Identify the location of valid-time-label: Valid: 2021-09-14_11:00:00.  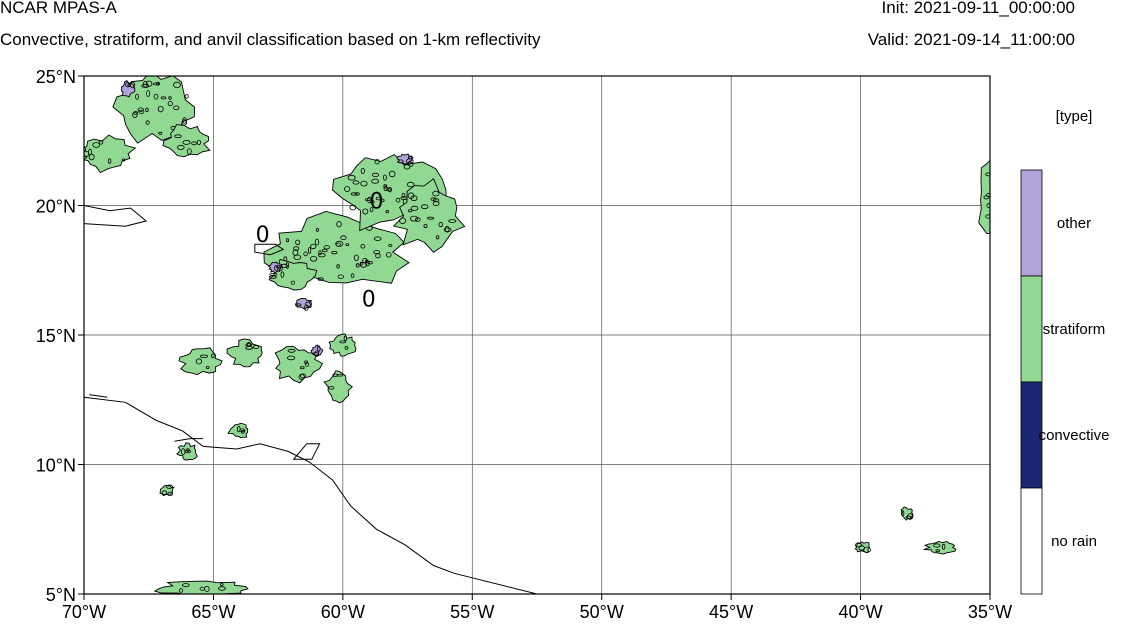
(971, 39).